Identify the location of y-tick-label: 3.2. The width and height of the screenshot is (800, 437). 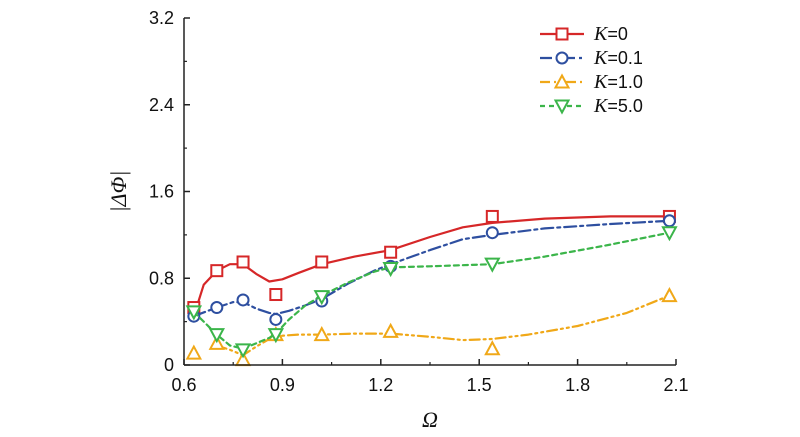
(161, 18).